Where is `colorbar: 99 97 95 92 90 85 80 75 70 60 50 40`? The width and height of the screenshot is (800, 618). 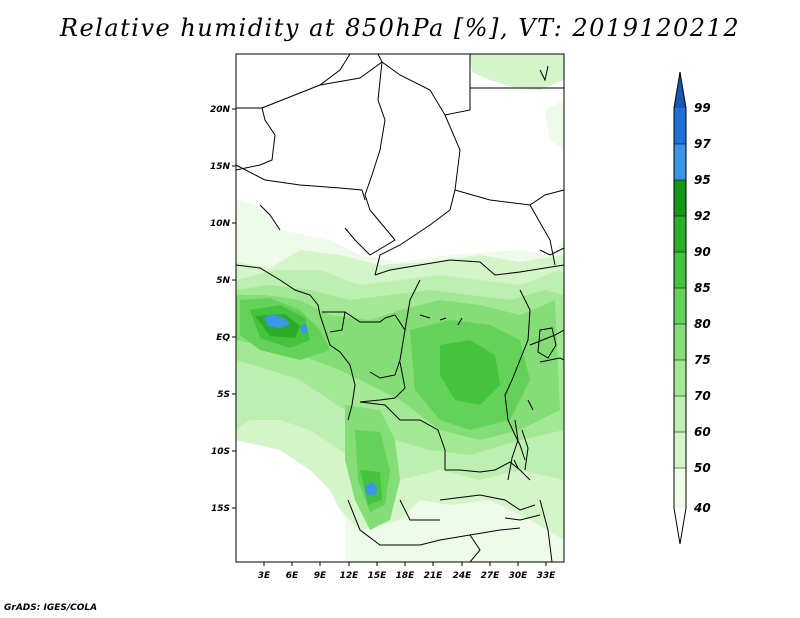
colorbar: 99 97 95 92 90 85 80 75 70 60 50 40 is located at coordinates (692, 308).